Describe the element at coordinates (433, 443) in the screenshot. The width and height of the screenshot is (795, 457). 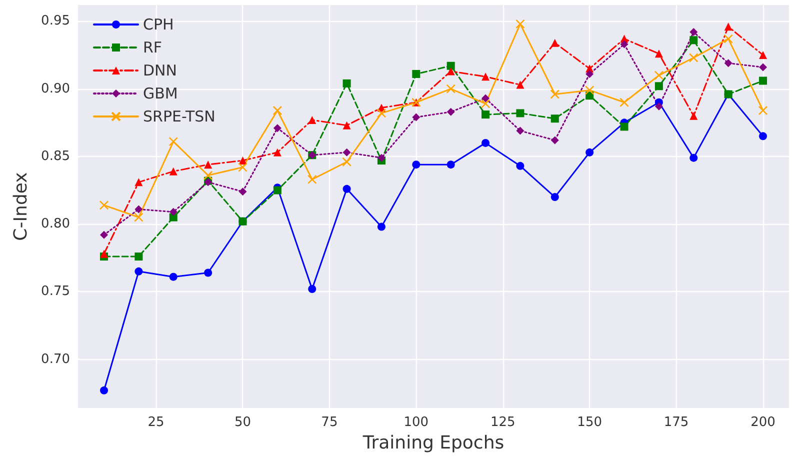
I see `x-axis-title: Training Epochs` at that location.